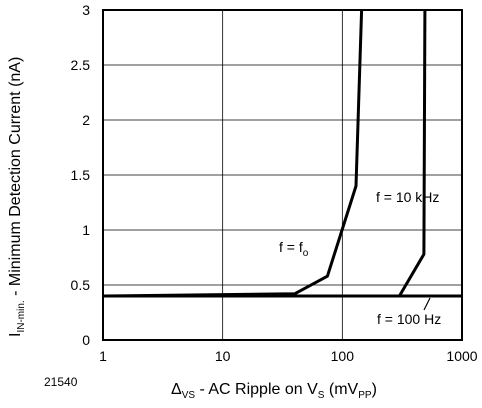  Describe the element at coordinates (409, 319) in the screenshot. I see `label-f-100hz: f = 100 Hz` at that location.